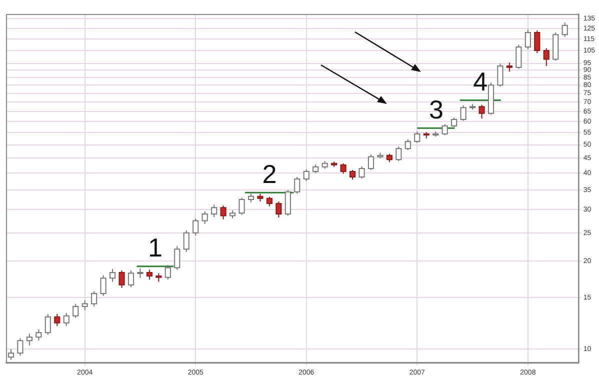 The image size is (599, 380). I want to click on annotation: 3, so click(436, 109).